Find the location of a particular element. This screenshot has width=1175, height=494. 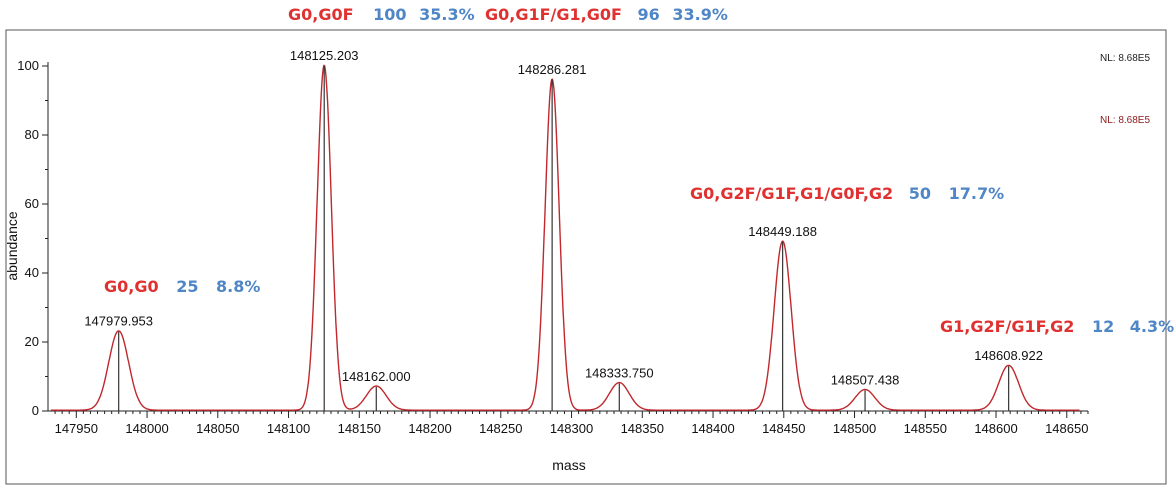

glycoform-annotation-g0g2f: G0,G2F/G1F,G1/G0F,G2 50 17.7% is located at coordinates (847, 193).